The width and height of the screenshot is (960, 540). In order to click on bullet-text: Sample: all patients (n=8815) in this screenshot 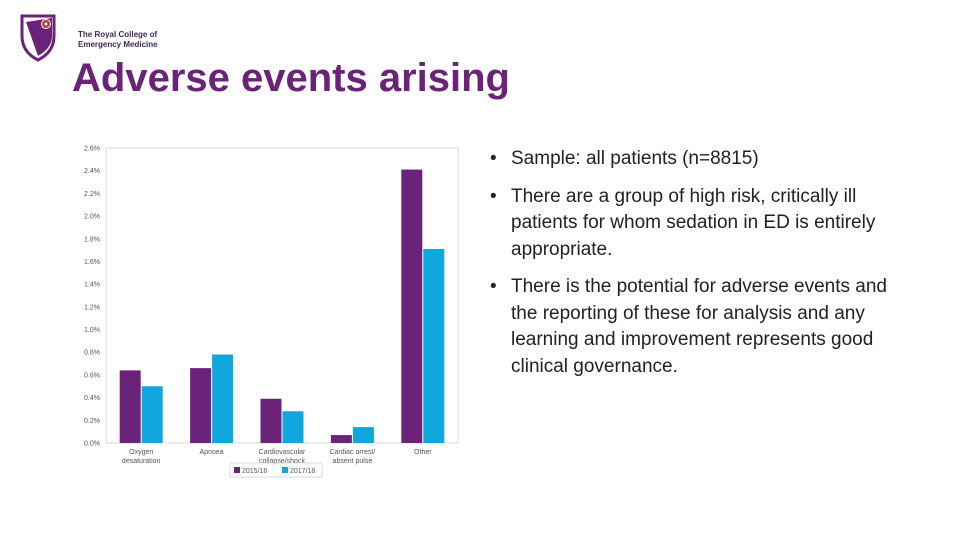, I will do `click(635, 158)`.